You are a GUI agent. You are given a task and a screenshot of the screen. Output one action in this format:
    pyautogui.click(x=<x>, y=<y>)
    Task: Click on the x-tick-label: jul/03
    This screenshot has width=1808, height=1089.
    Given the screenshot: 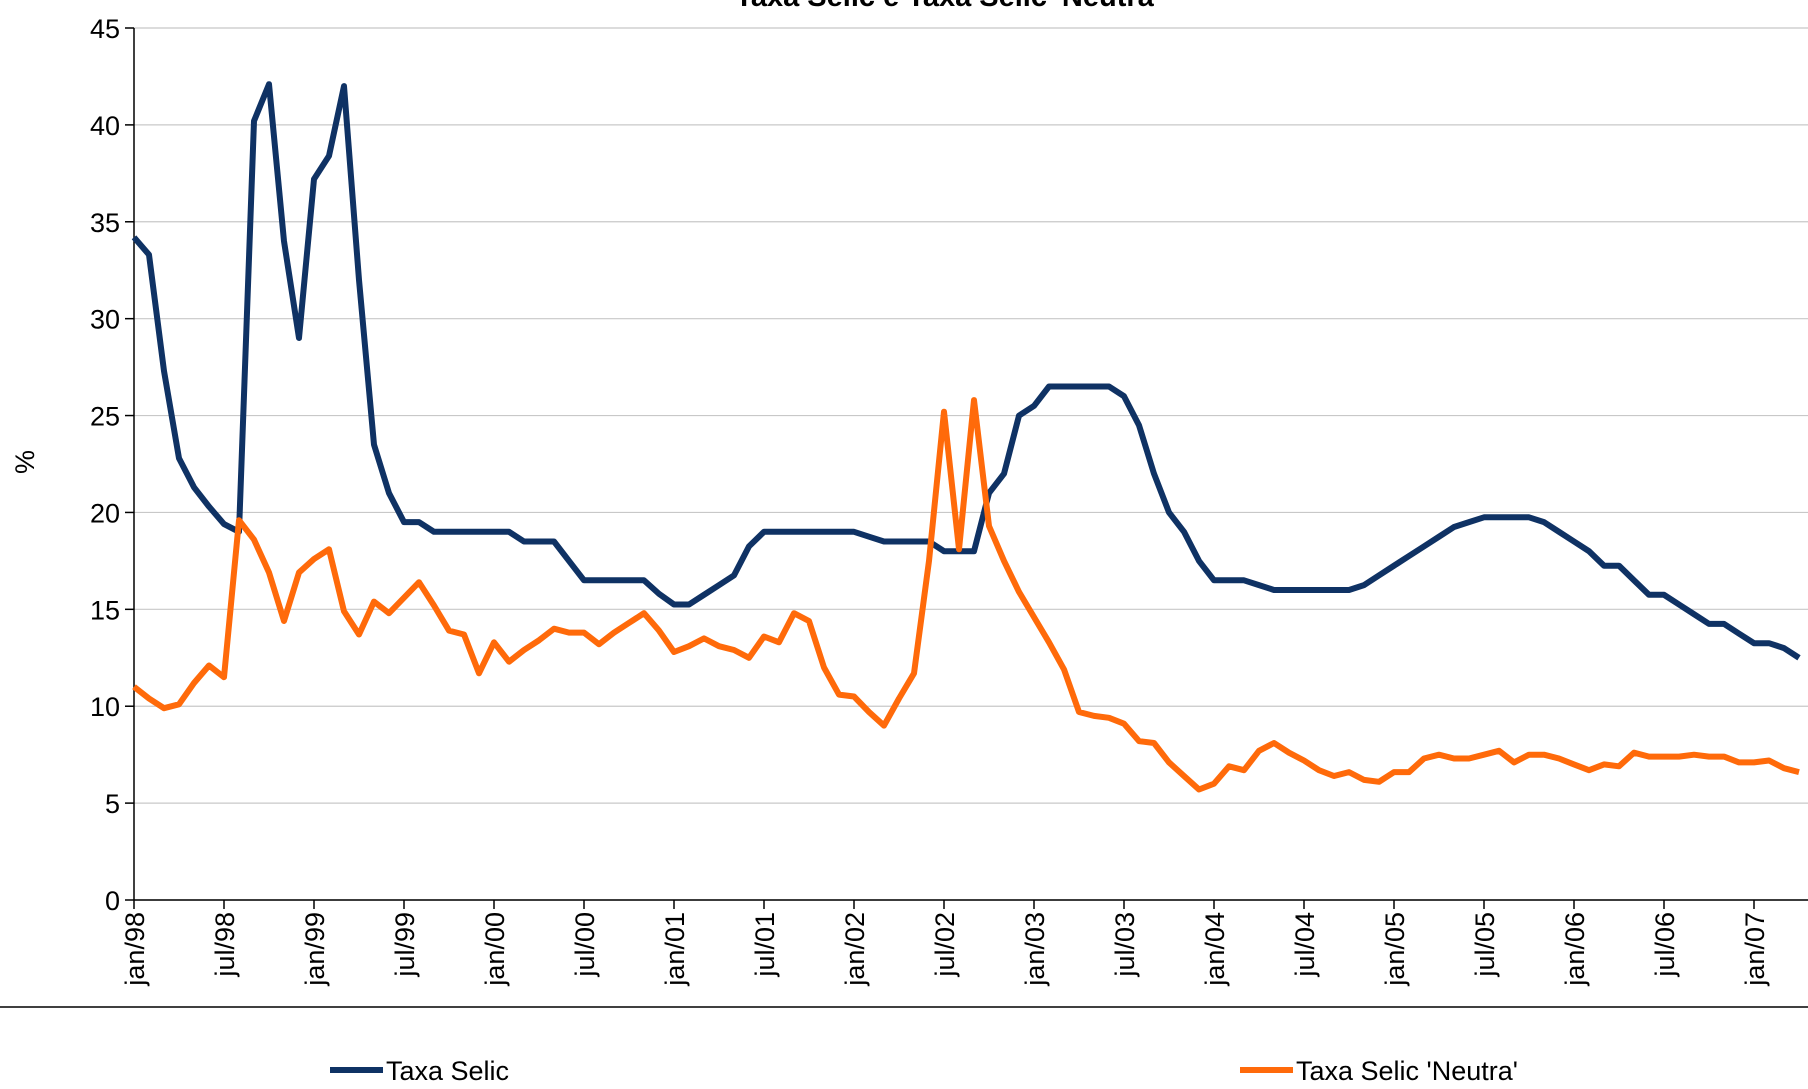 What is the action you would take?
    pyautogui.click(x=1125, y=945)
    